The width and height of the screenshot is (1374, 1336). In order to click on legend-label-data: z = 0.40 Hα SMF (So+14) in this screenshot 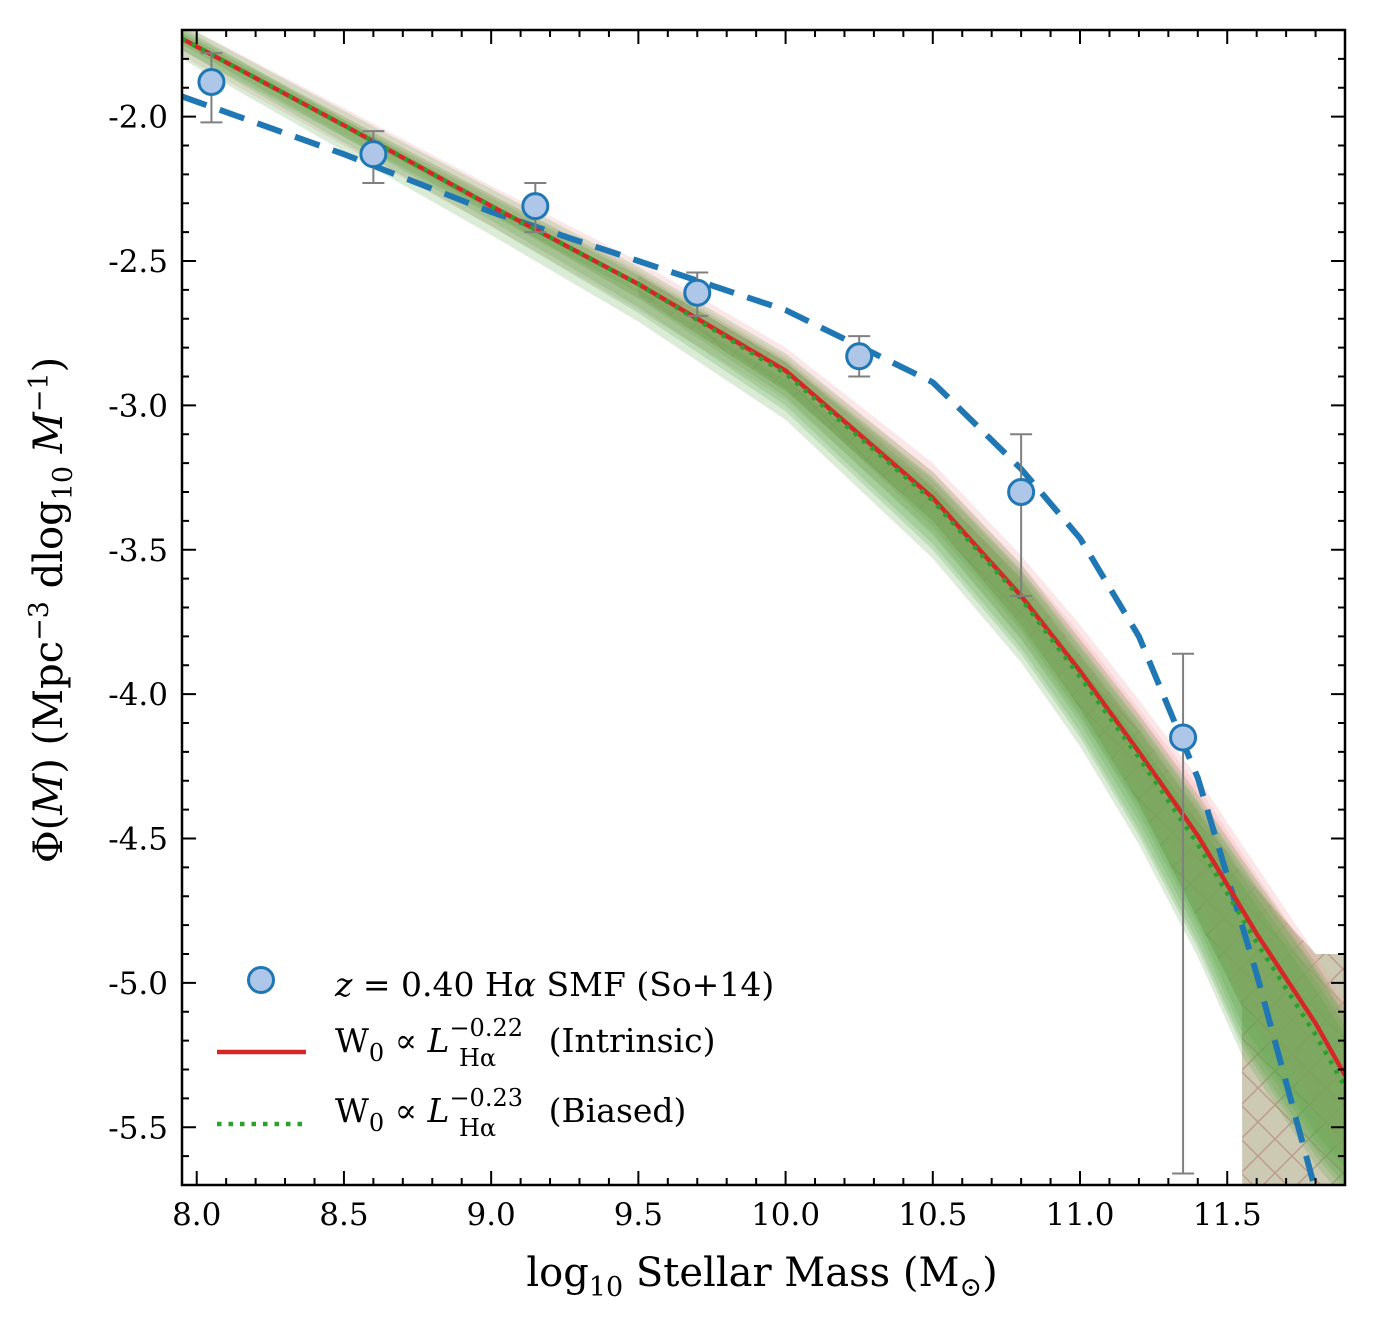, I will do `click(554, 984)`.